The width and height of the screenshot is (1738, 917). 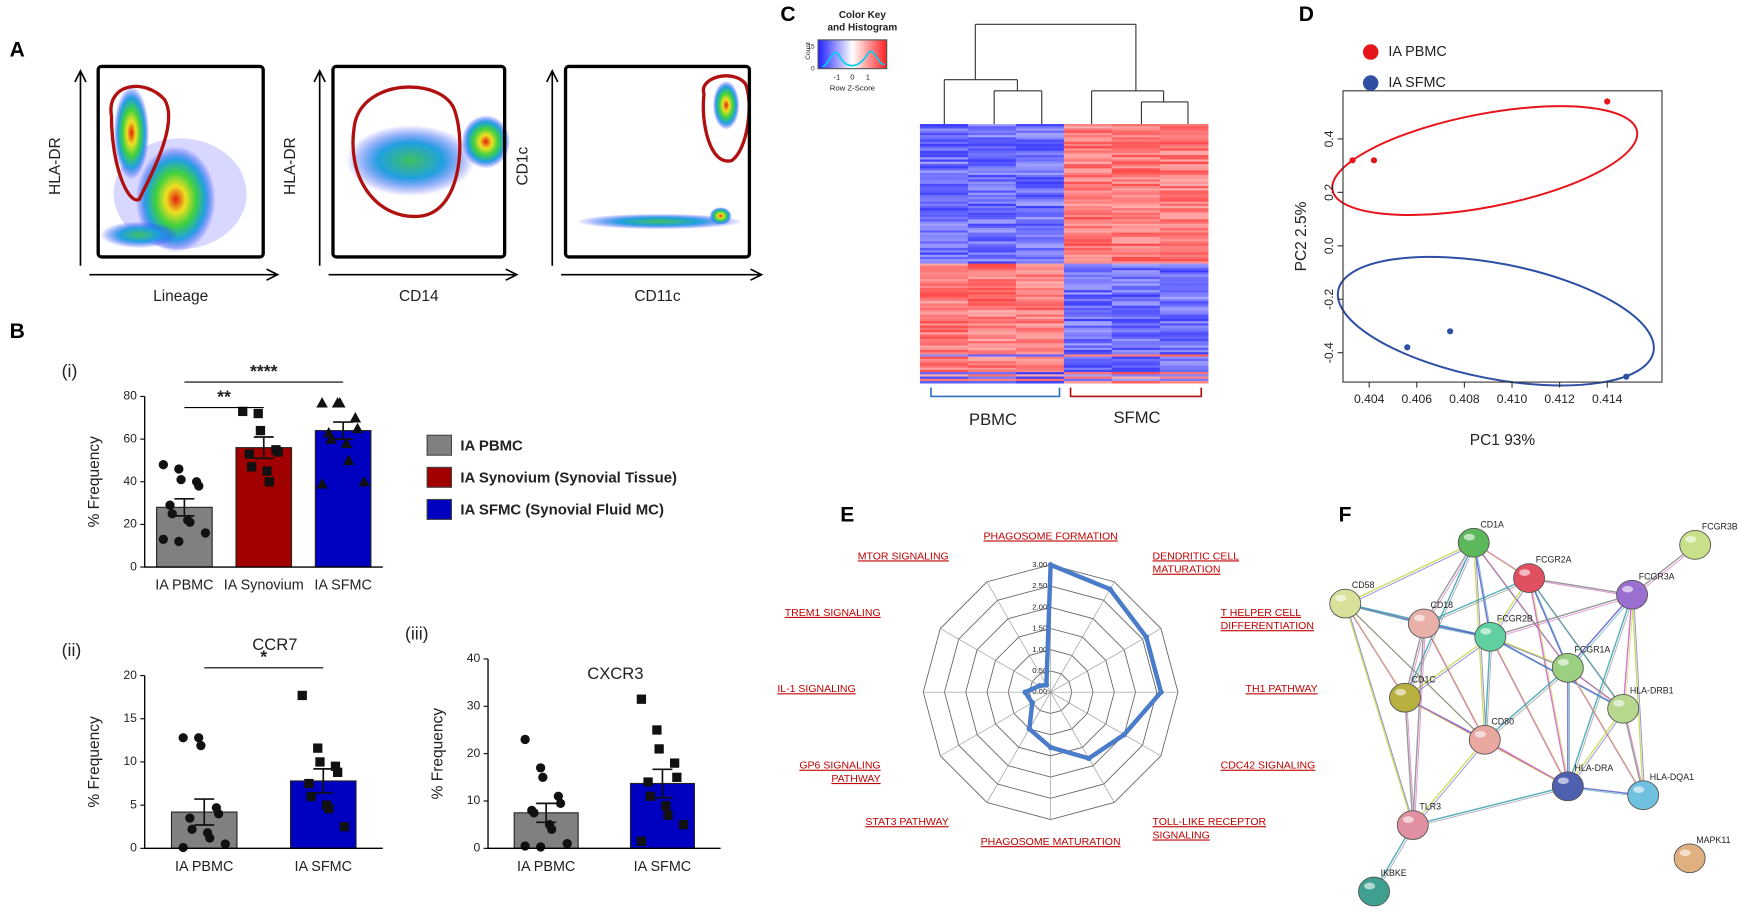 What do you see at coordinates (139, 235) in the screenshot?
I see `density` at bounding box center [139, 235].